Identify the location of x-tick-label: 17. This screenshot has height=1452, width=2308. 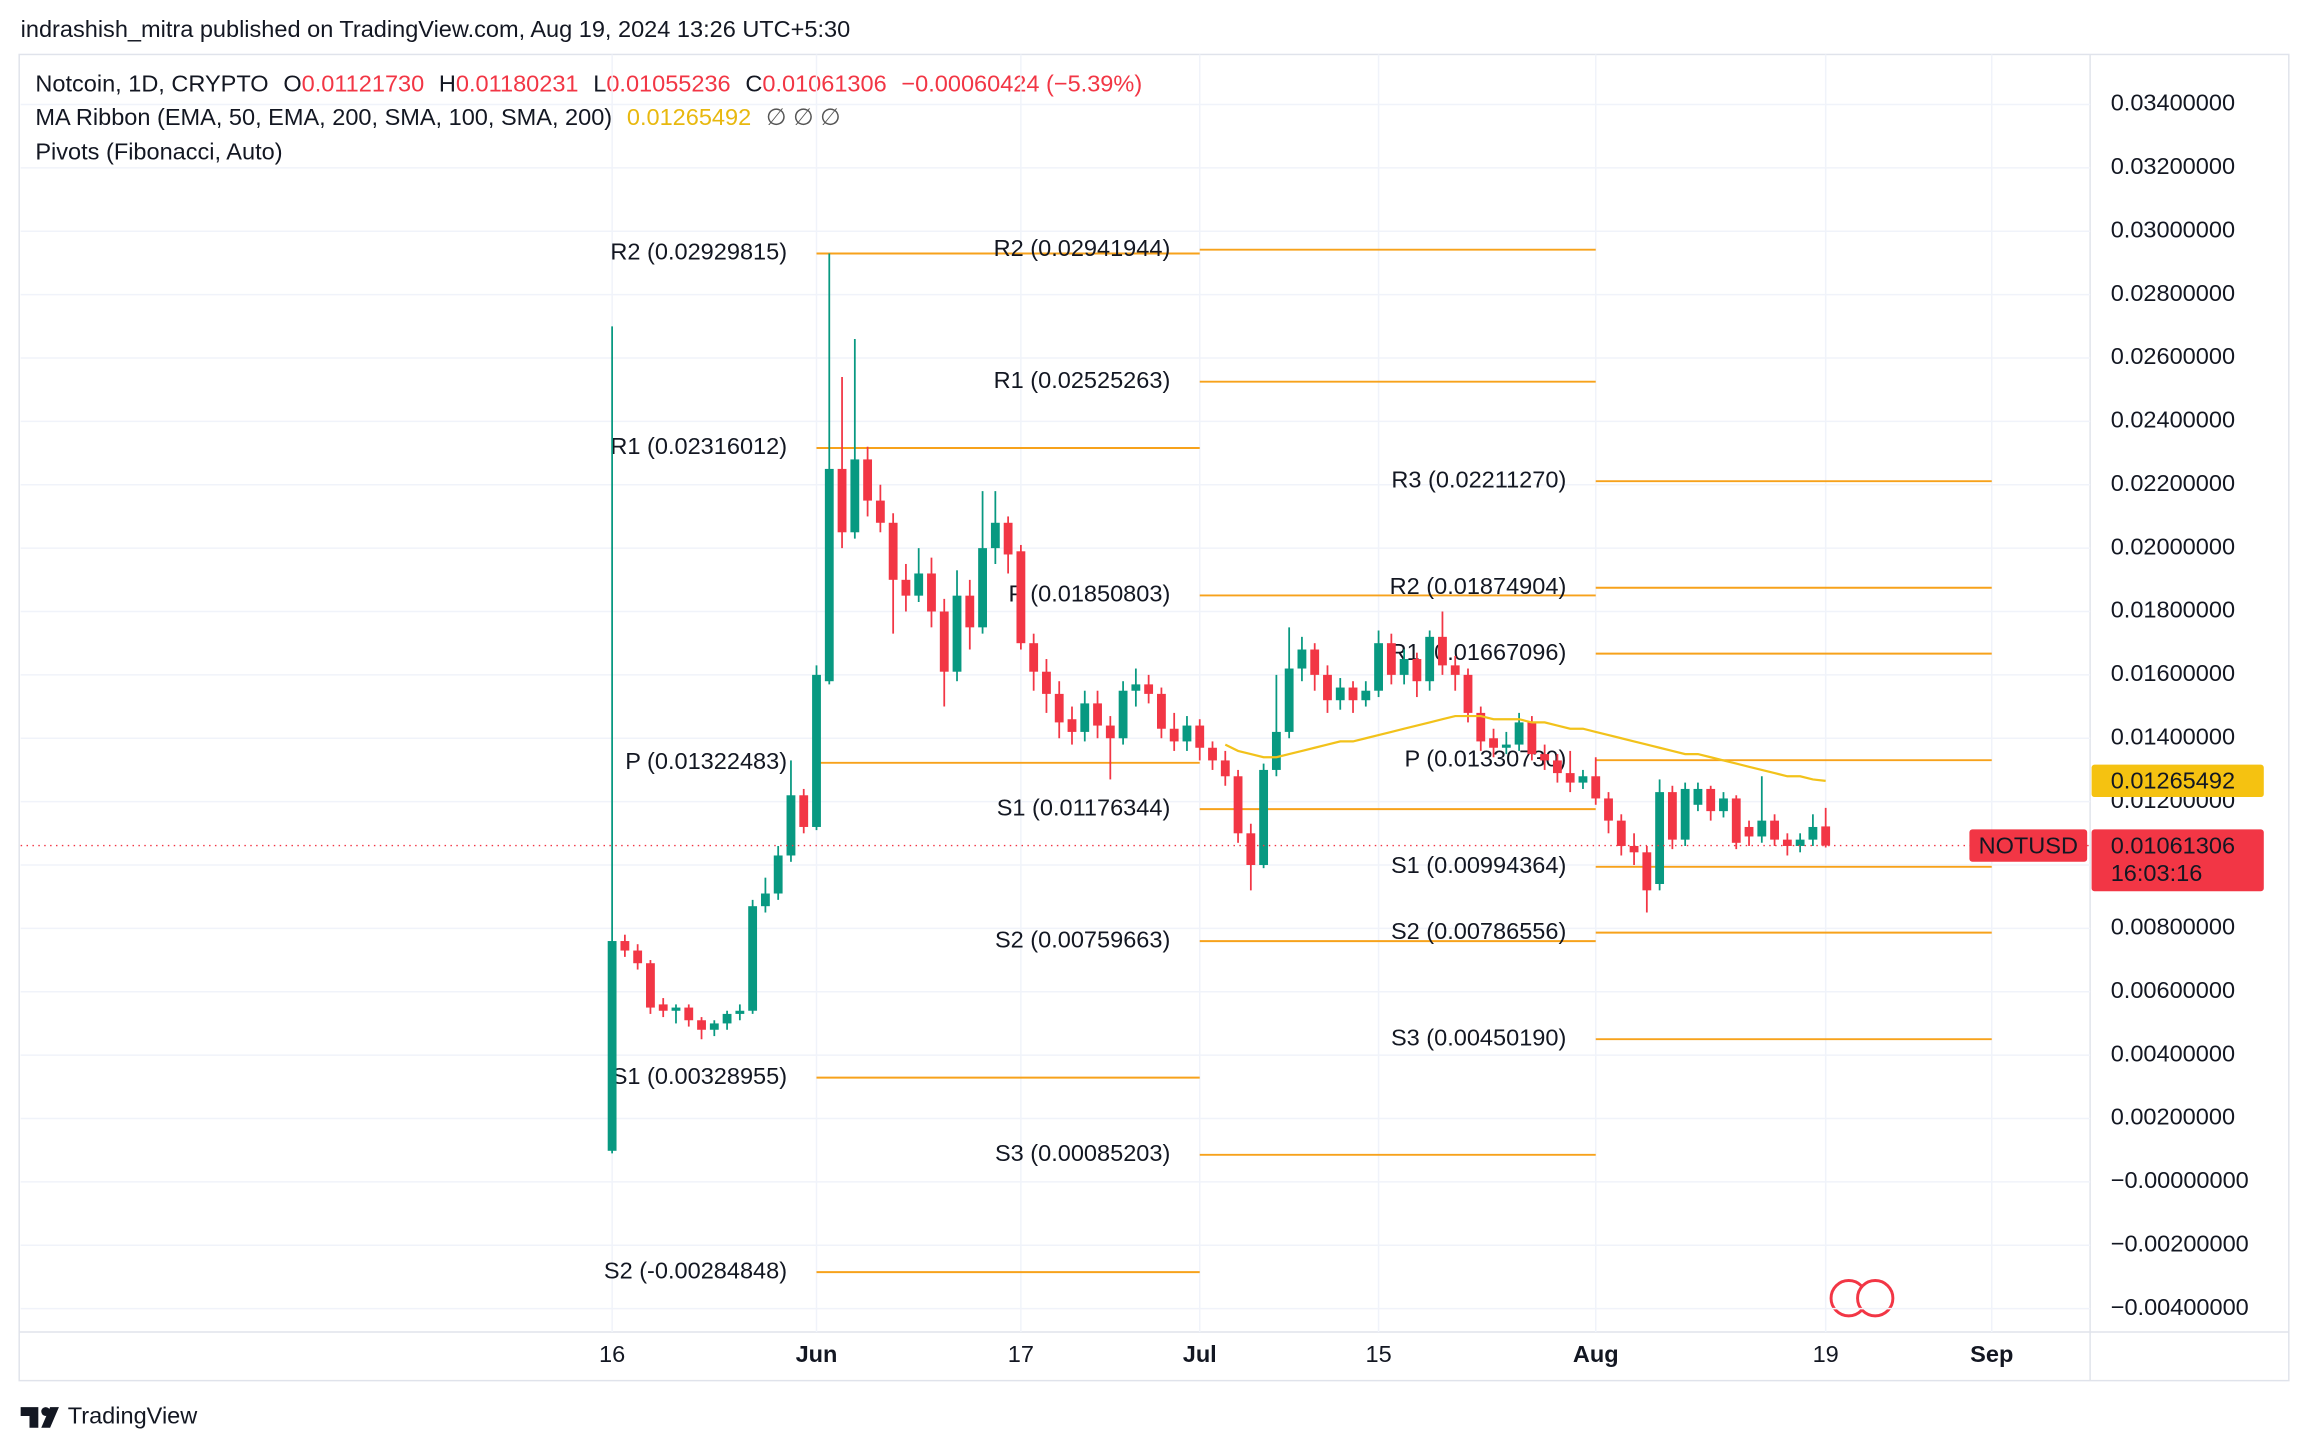
(1021, 1354).